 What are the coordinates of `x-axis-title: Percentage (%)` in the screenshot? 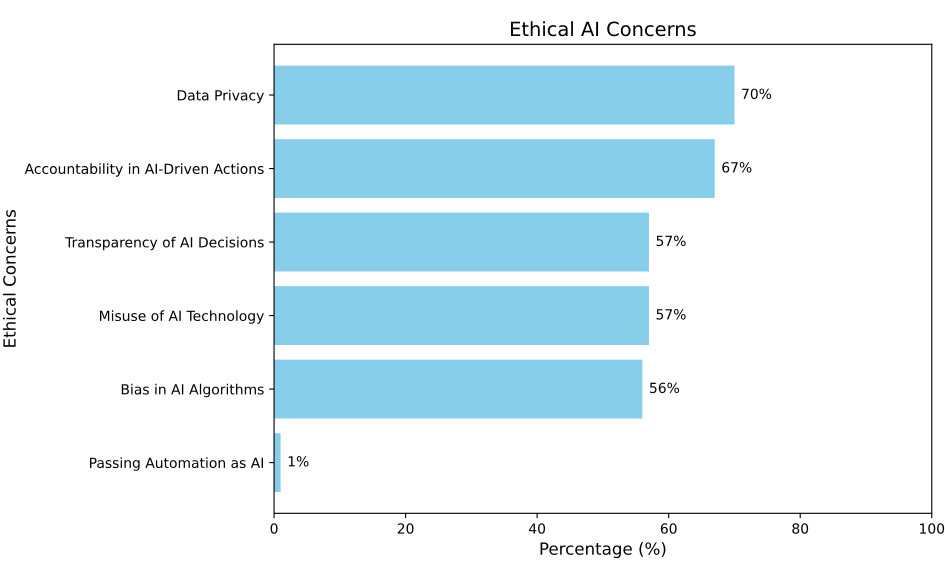 It's located at (603, 550).